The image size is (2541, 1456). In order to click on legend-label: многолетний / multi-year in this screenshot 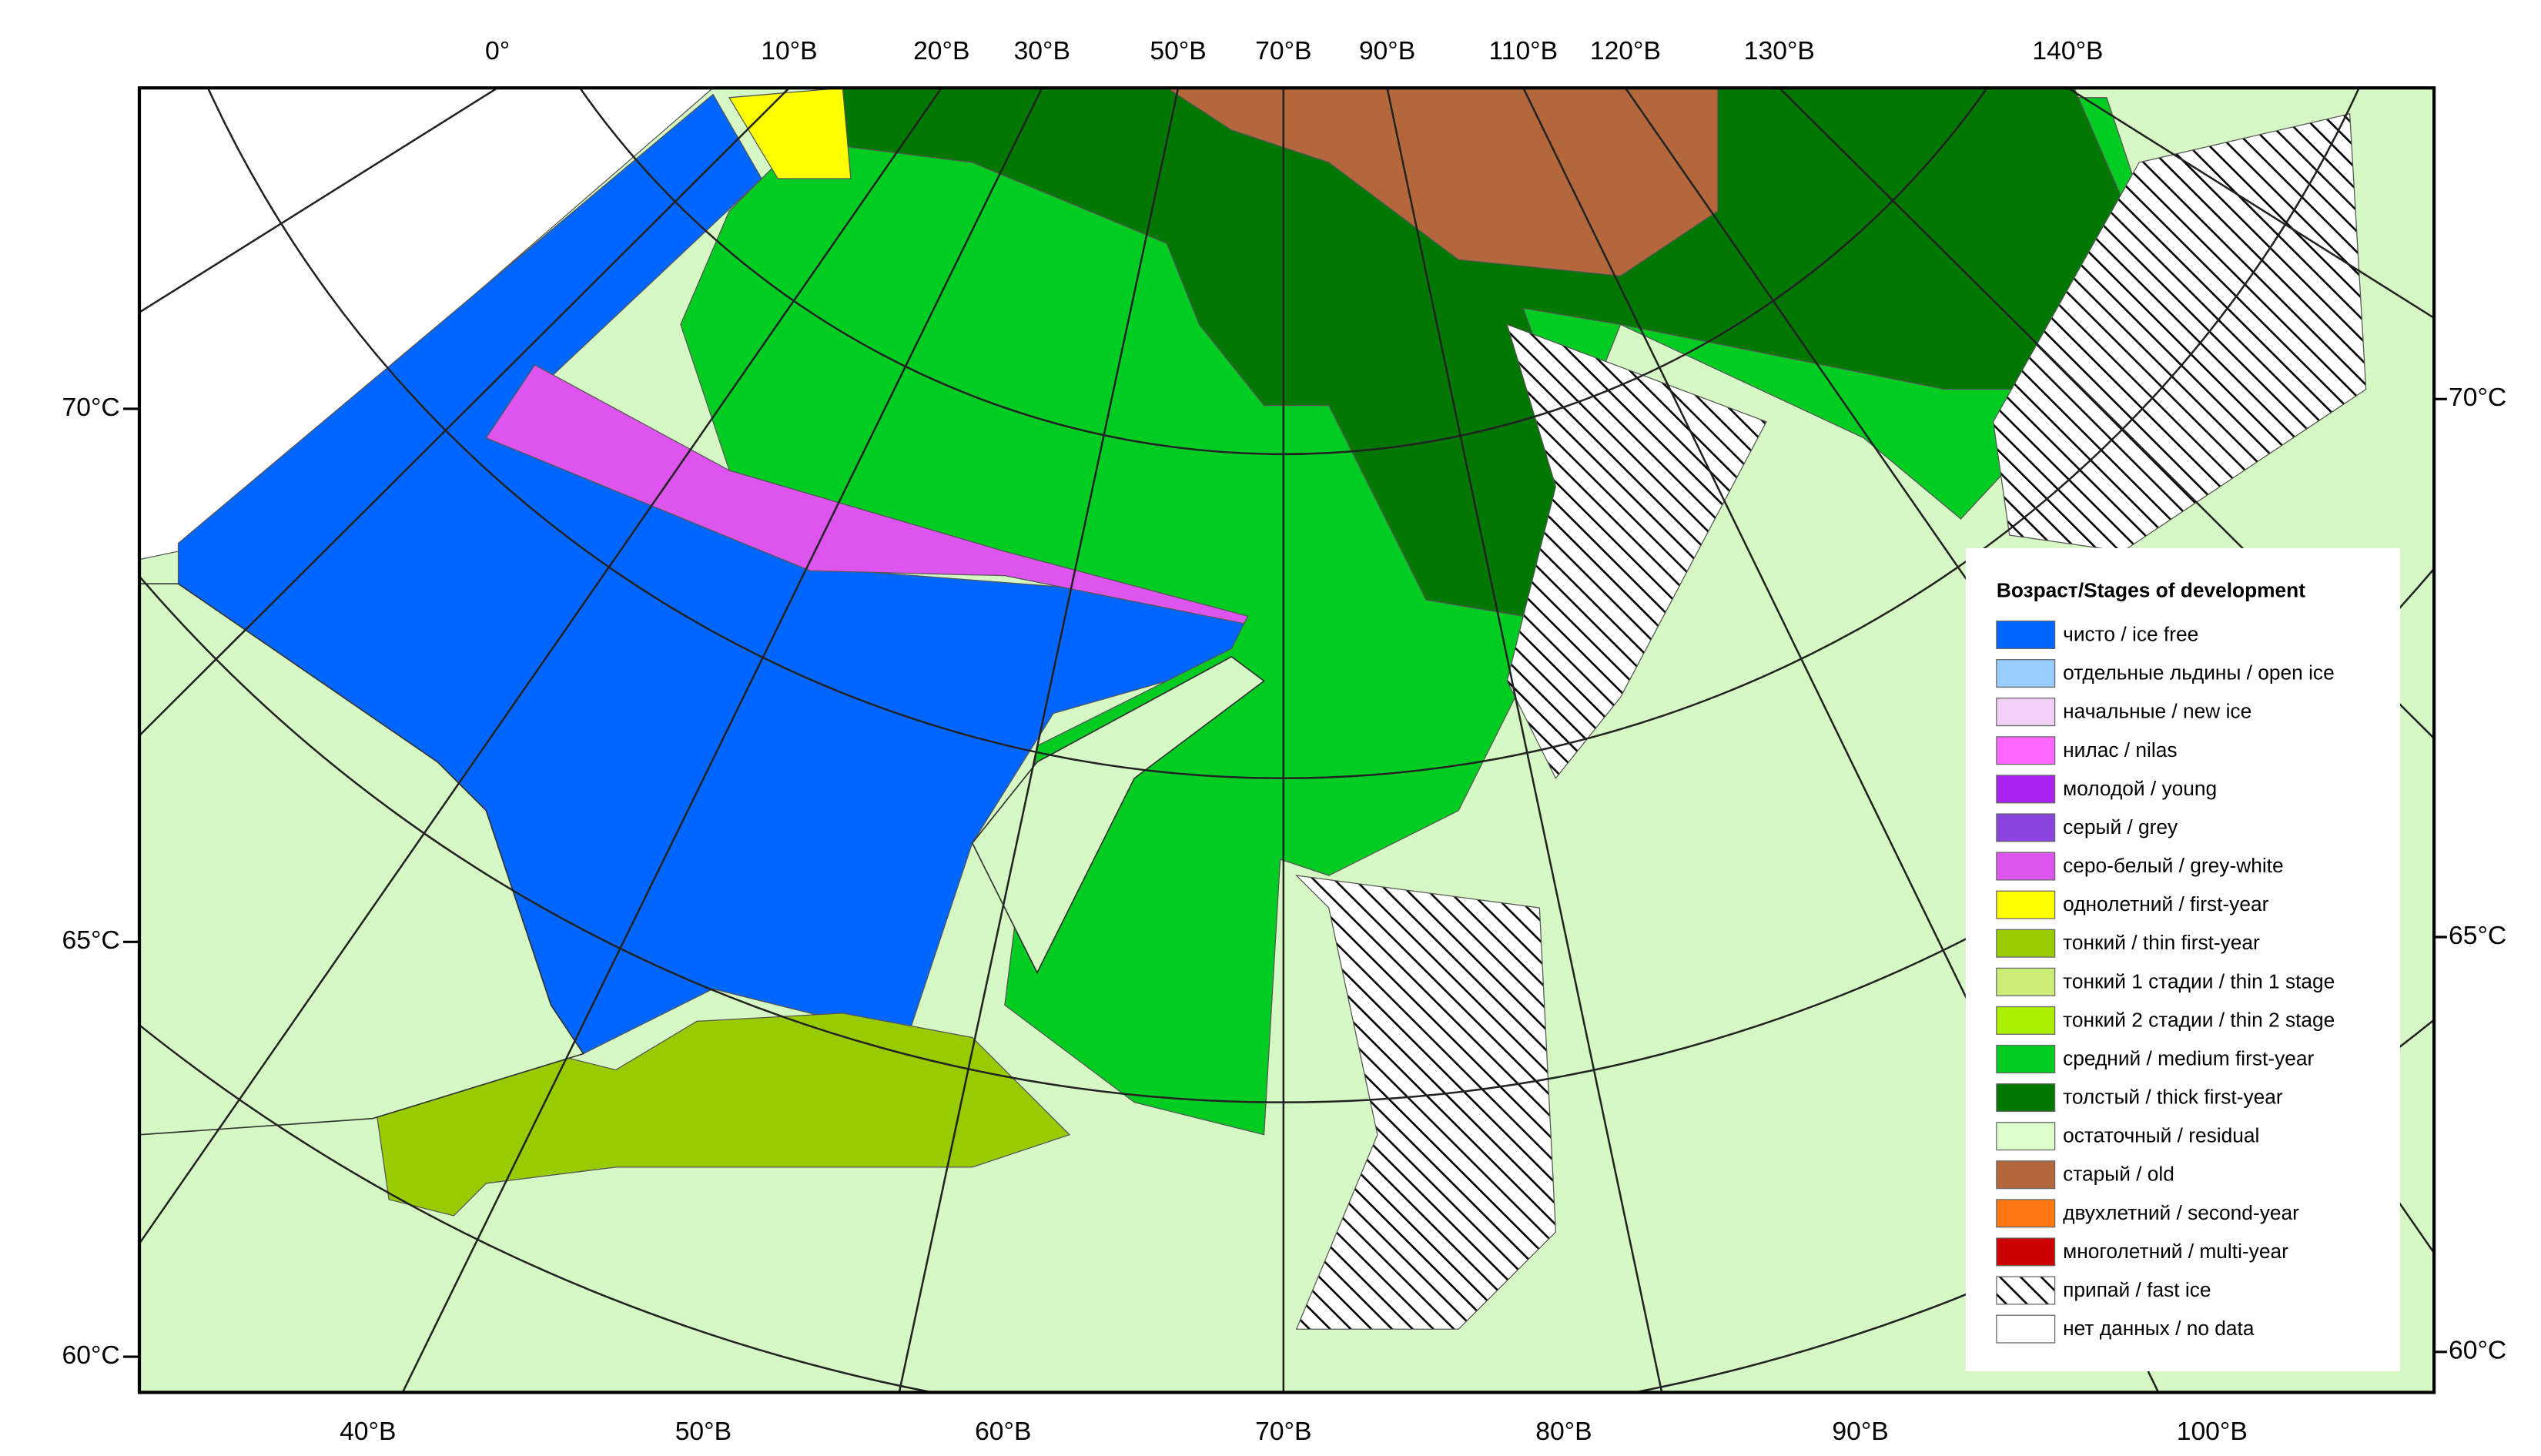, I will do `click(2175, 1251)`.